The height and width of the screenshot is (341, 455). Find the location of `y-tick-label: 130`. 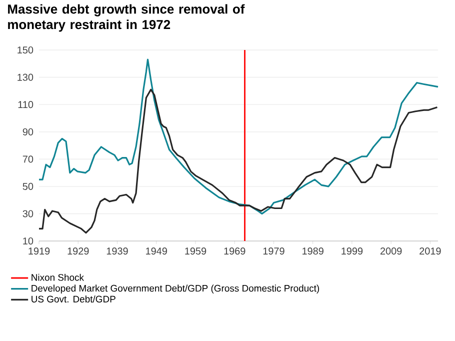

y-tick-label: 130 is located at coordinates (26, 77).